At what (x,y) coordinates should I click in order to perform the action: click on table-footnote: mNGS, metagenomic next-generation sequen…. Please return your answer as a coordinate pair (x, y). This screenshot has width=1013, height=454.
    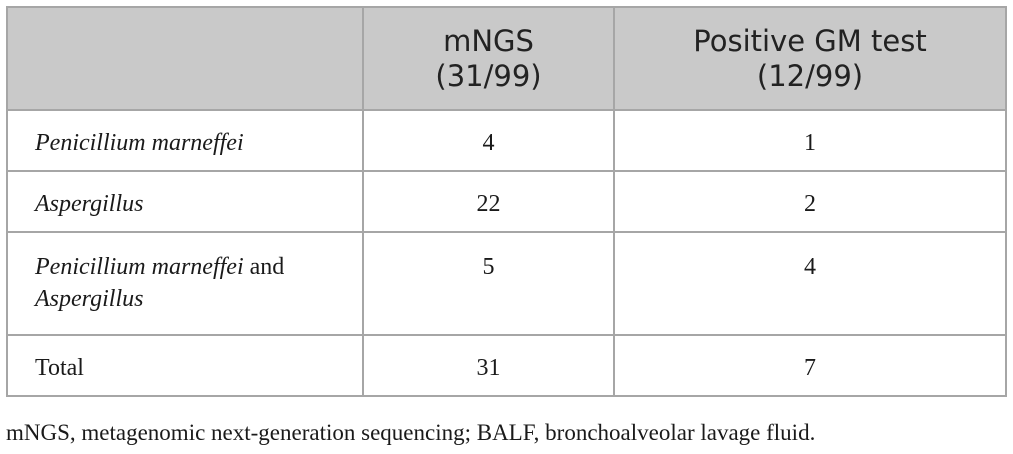
    Looking at the image, I should click on (411, 432).